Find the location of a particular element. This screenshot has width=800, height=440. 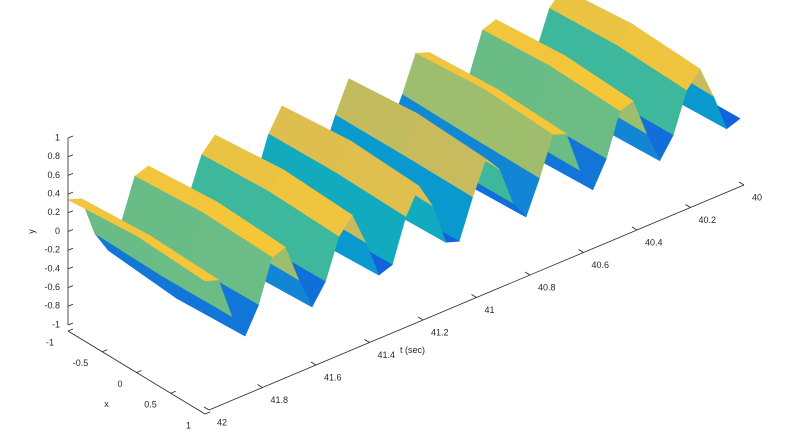

x-tick-label: 0.5 is located at coordinates (150, 405).